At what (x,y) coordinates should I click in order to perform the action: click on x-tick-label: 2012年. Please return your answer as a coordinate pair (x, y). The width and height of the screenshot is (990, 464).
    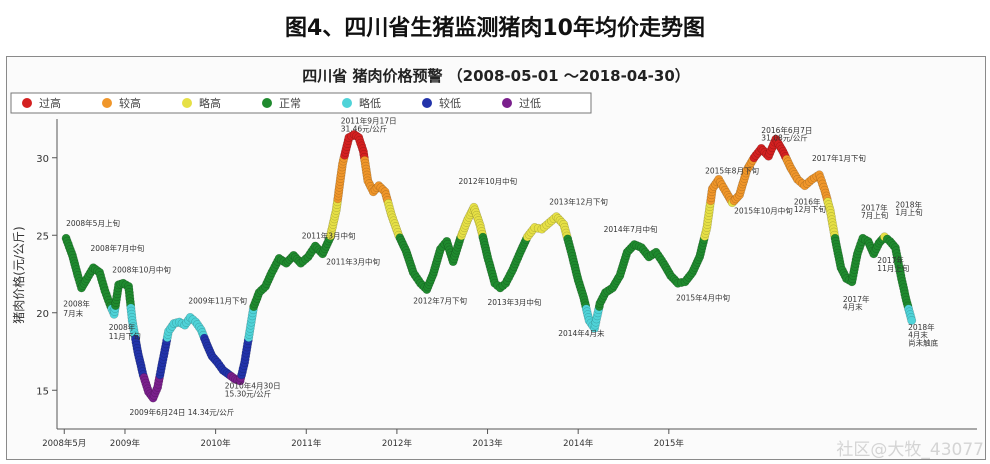
    Looking at the image, I should click on (397, 443).